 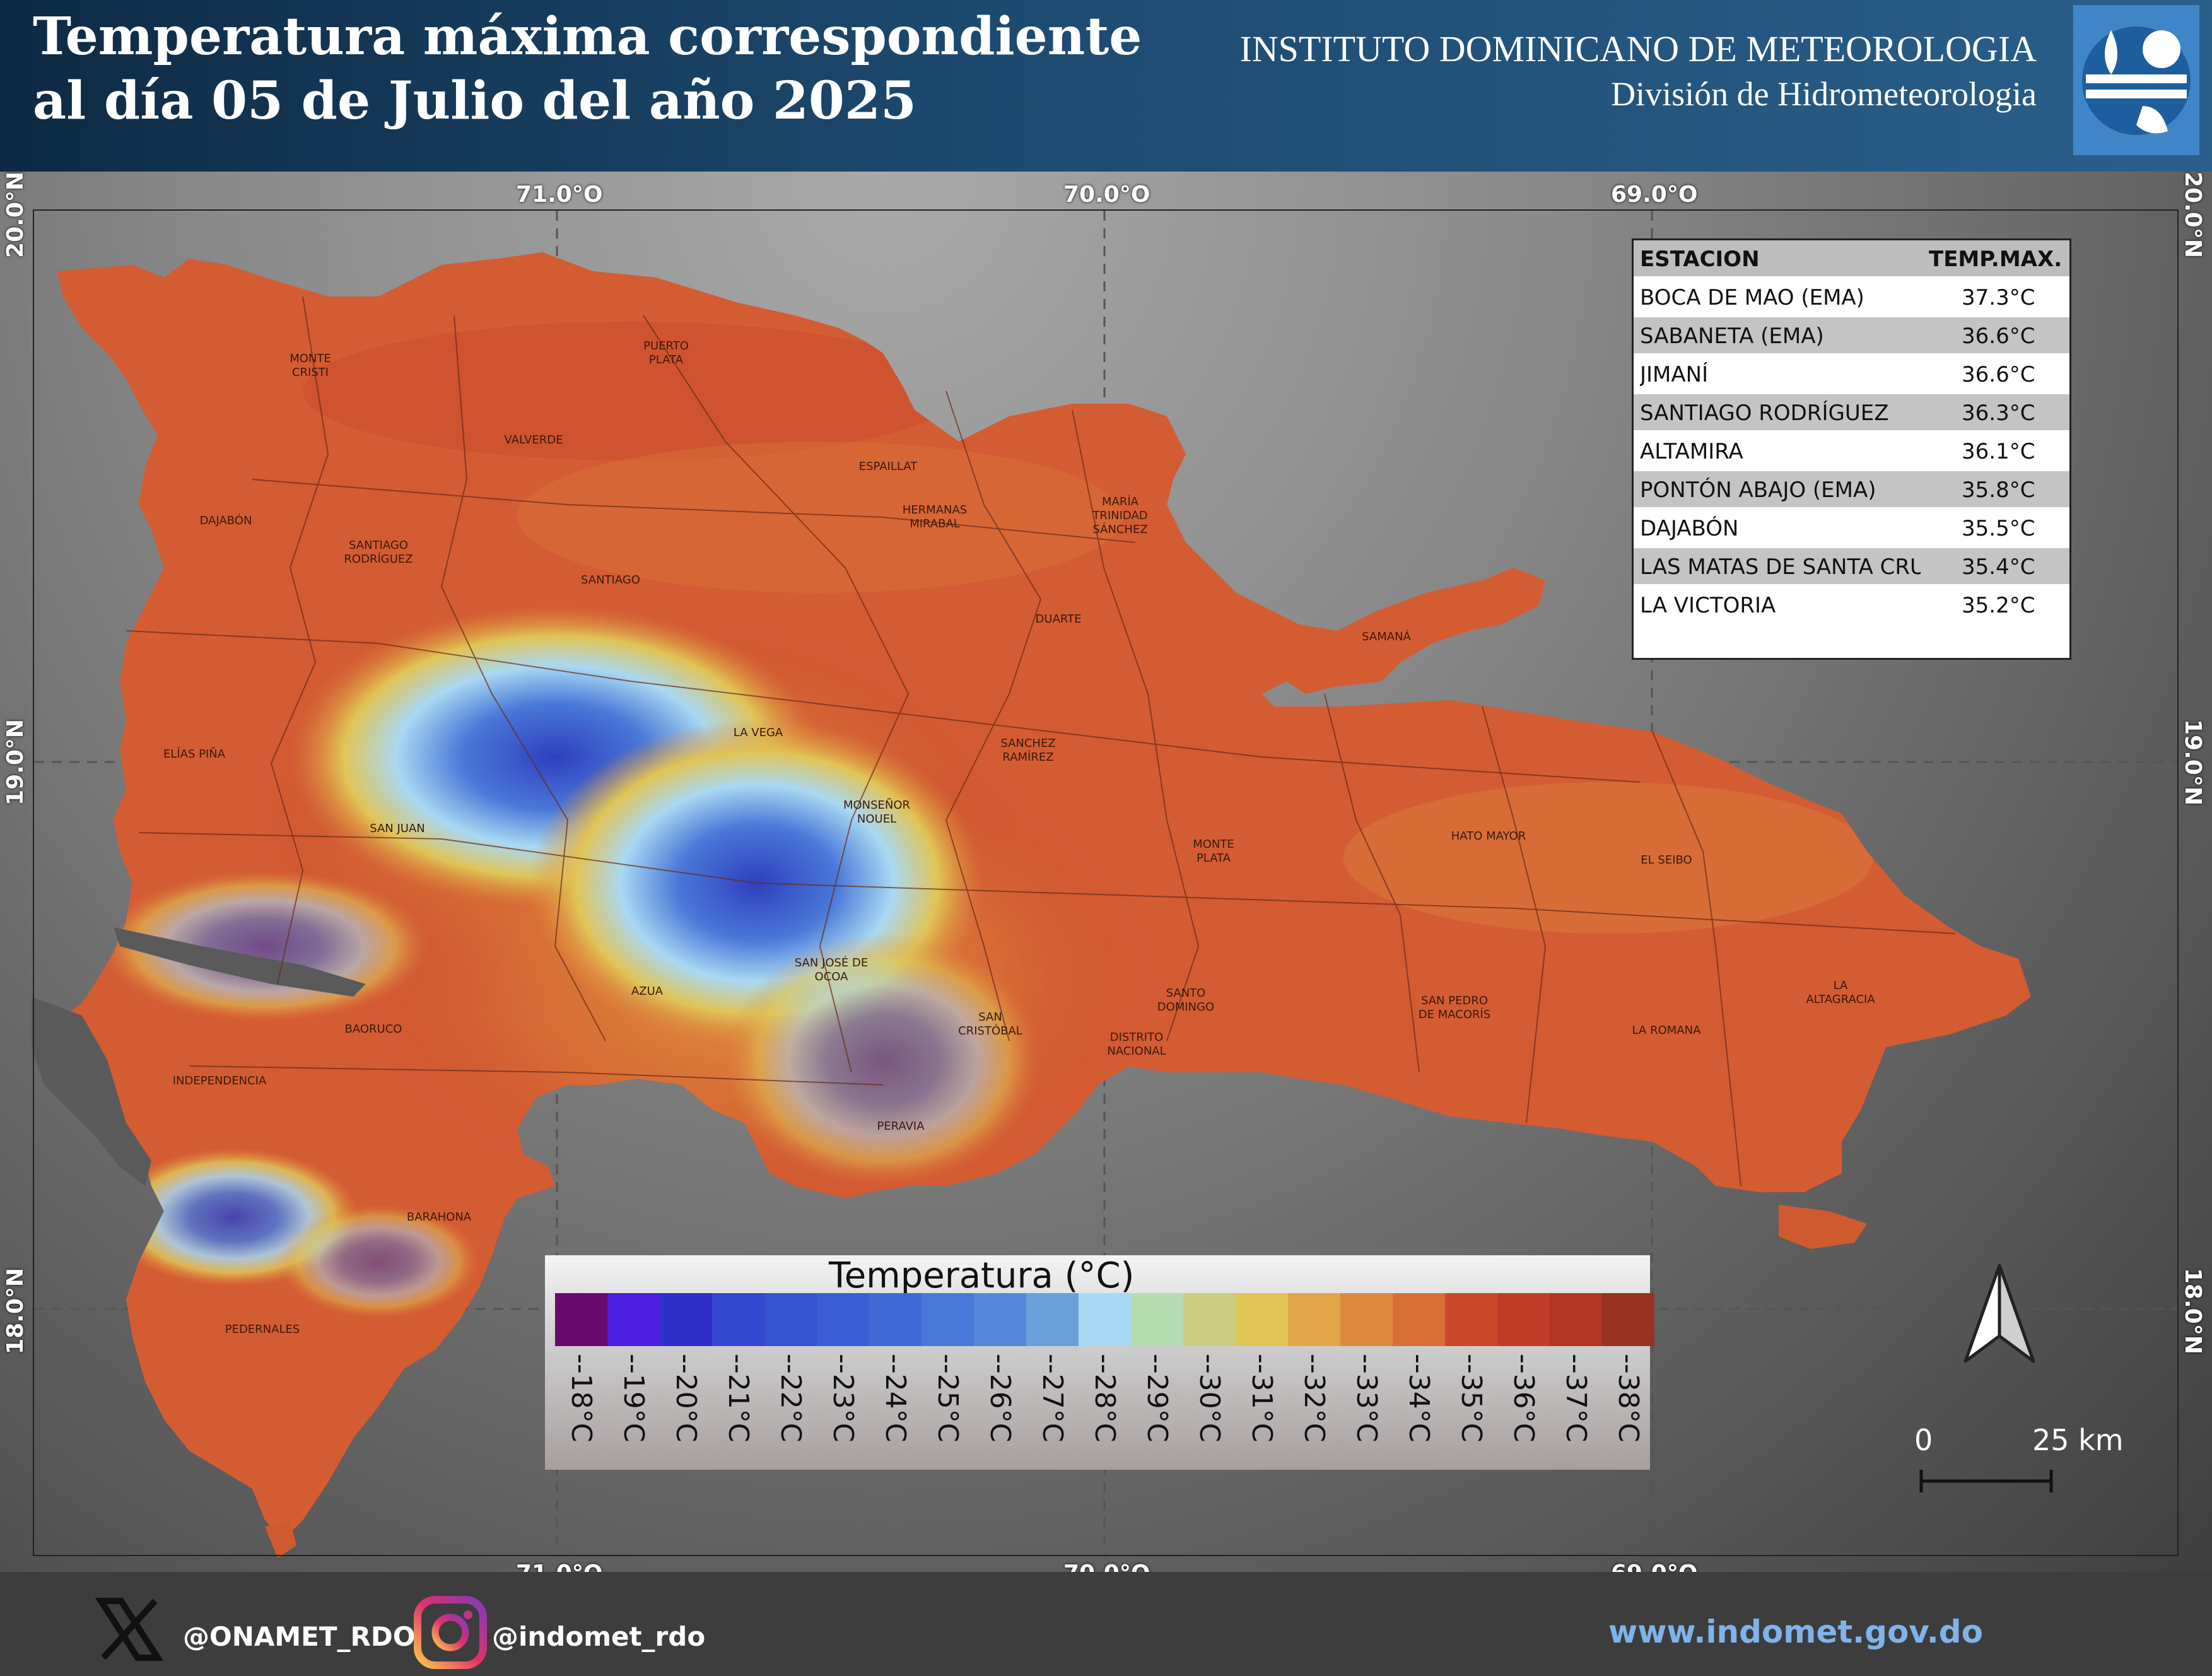 I want to click on lat-label-right-19: 19.0°N, so click(x=2193, y=762).